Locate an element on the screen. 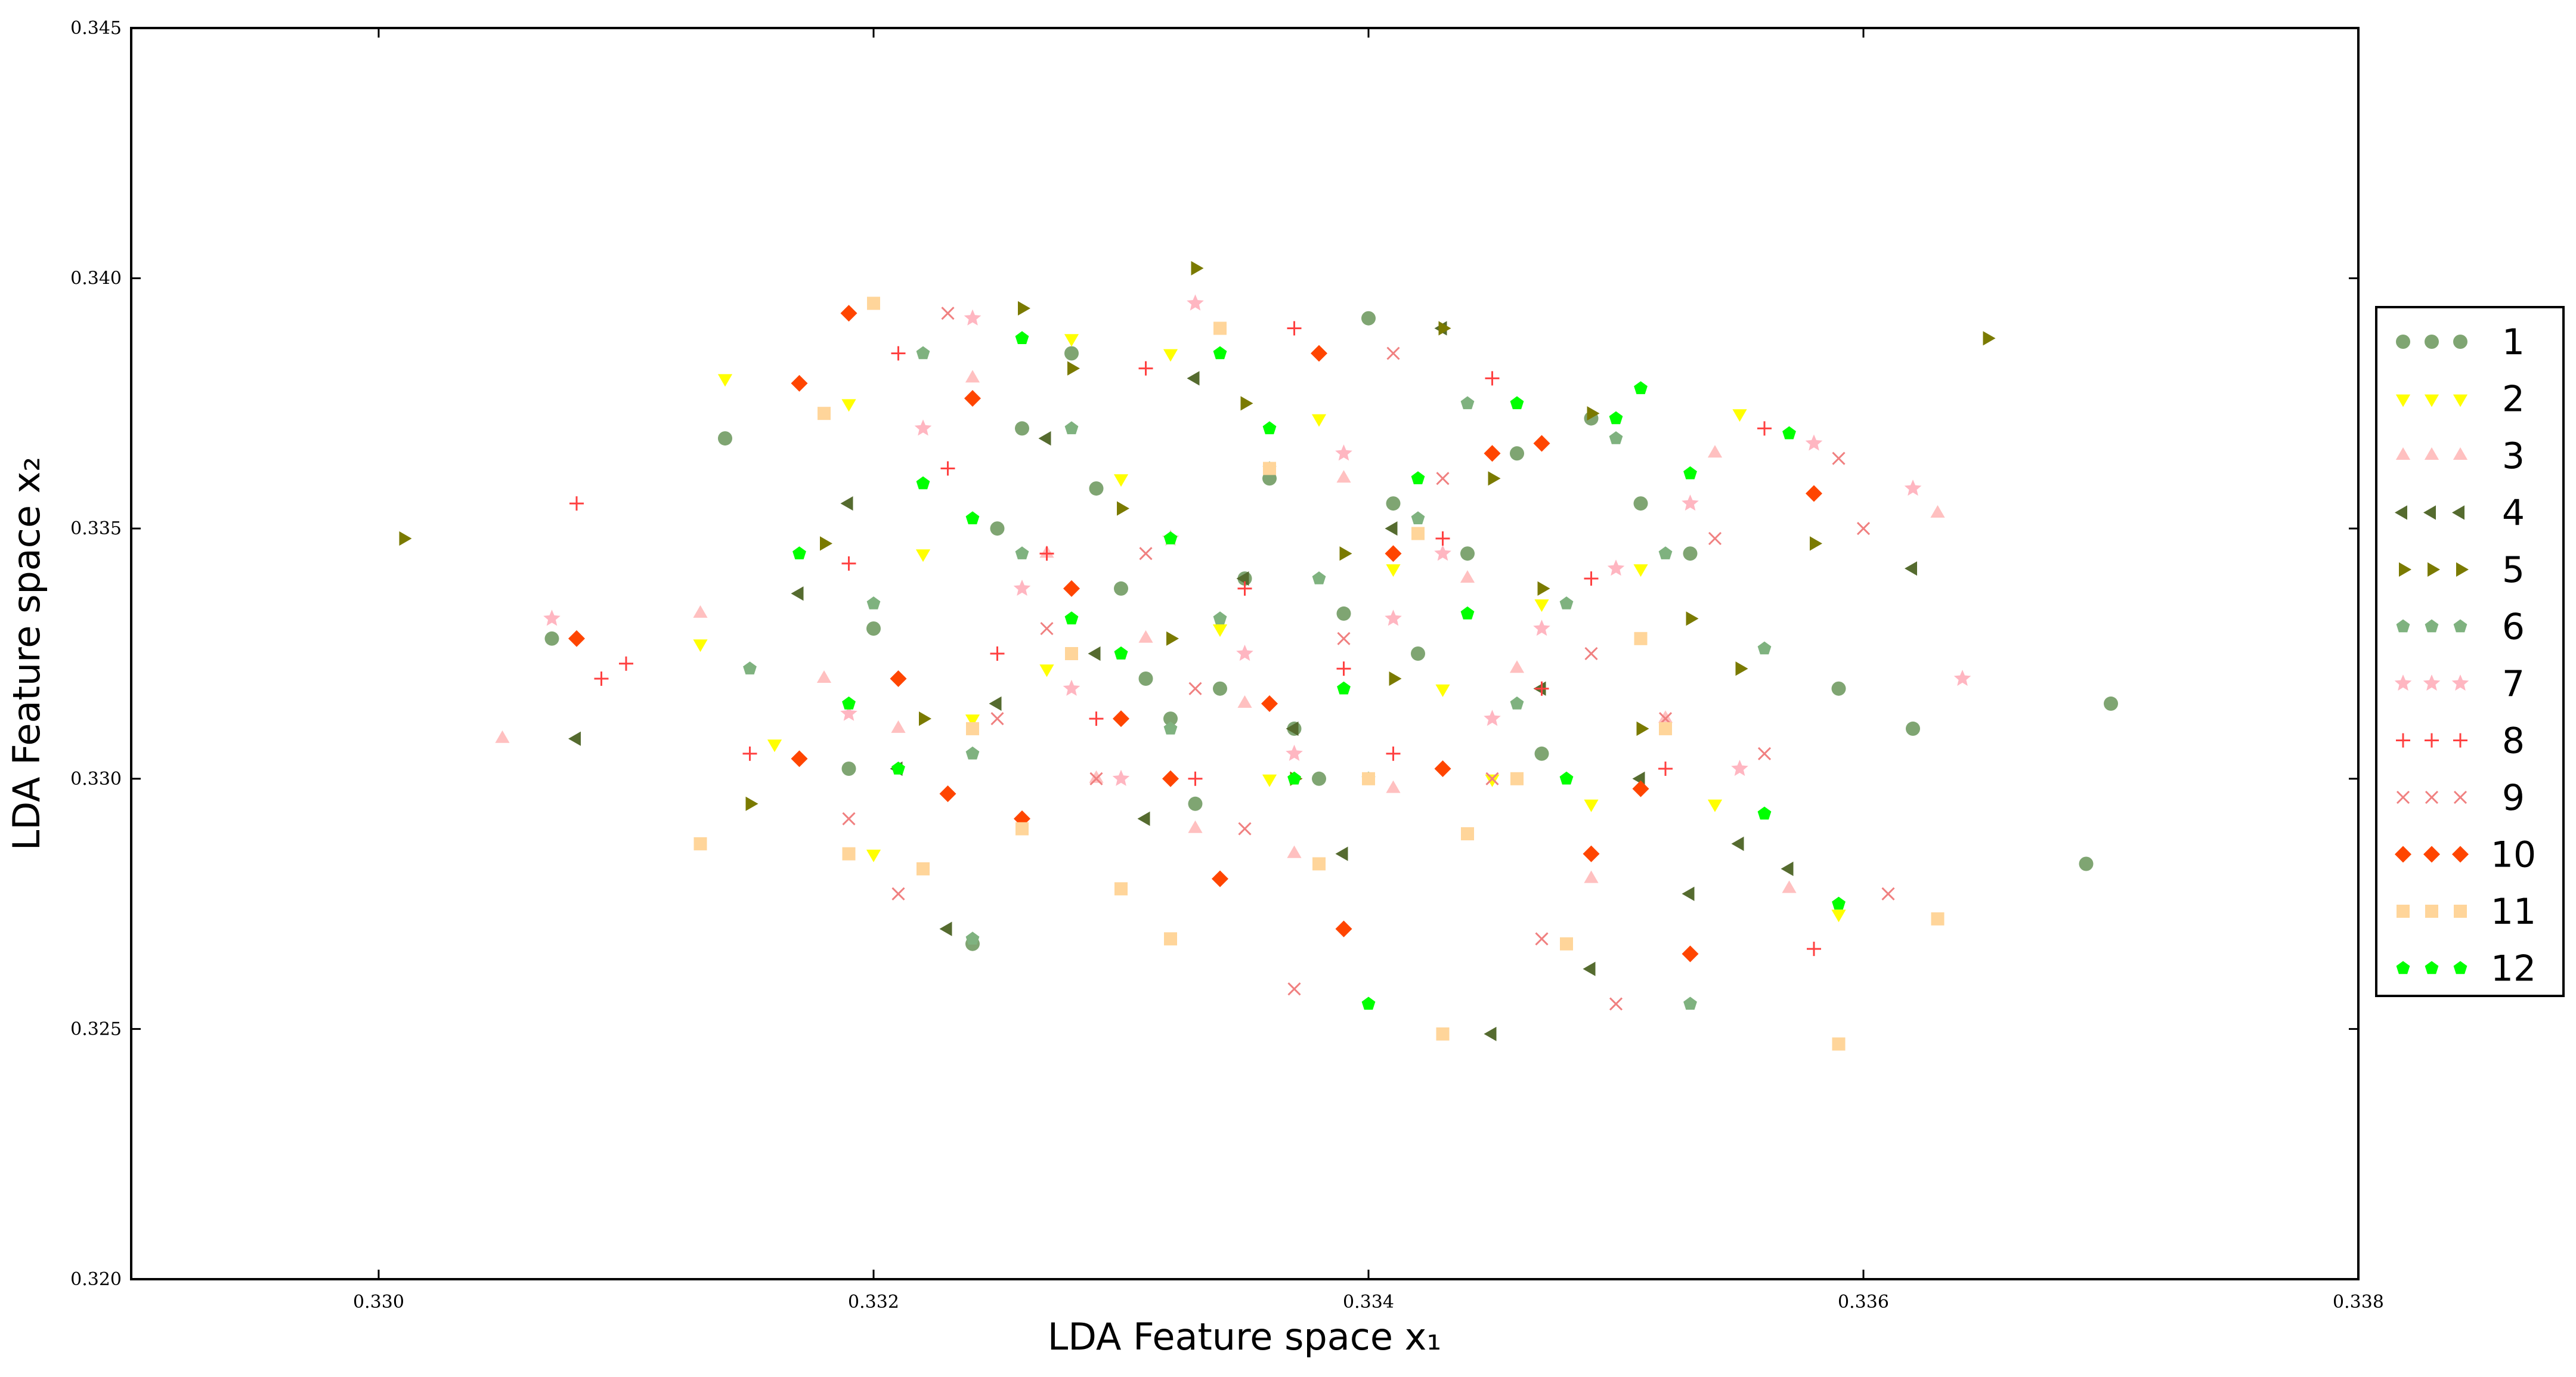 The image size is (2576, 1377). legend-box is located at coordinates (2470, 651).